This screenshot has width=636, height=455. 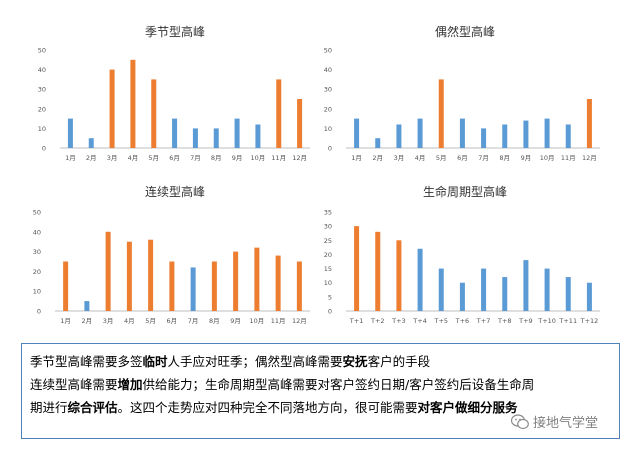 I want to click on x-tick-label: T+7, so click(x=483, y=321).